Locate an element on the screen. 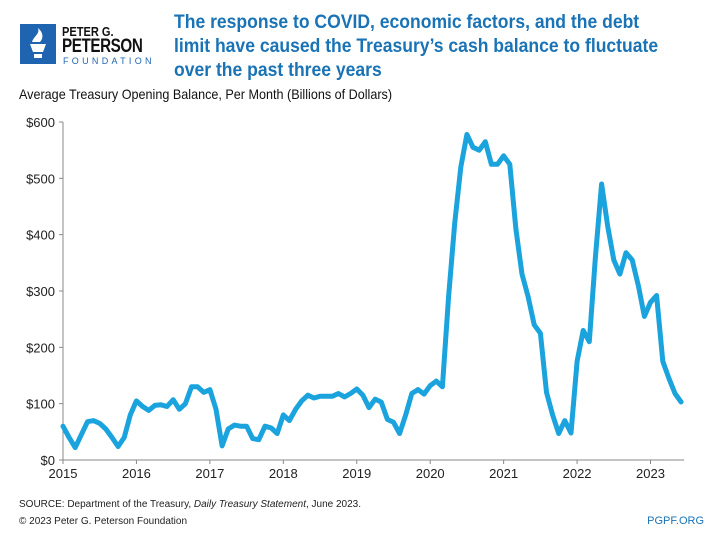 Image resolution: width=720 pixels, height=540 pixels. x-tick-label: 2022 is located at coordinates (577, 473).